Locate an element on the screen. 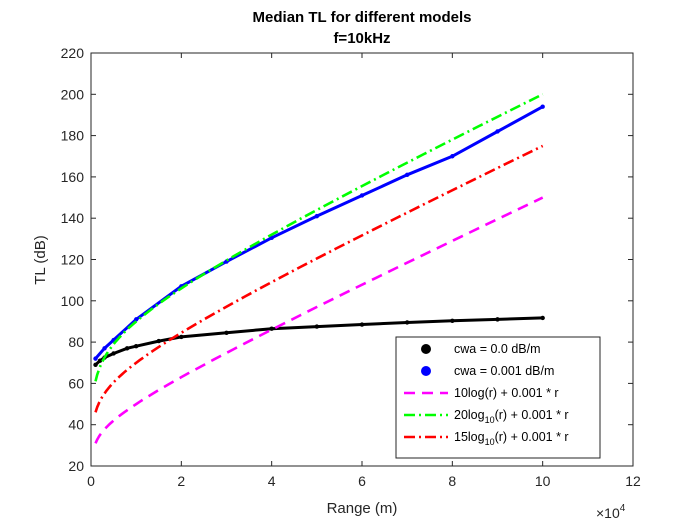 The height and width of the screenshot is (525, 700). y-tick-label: 60 is located at coordinates (76, 383).